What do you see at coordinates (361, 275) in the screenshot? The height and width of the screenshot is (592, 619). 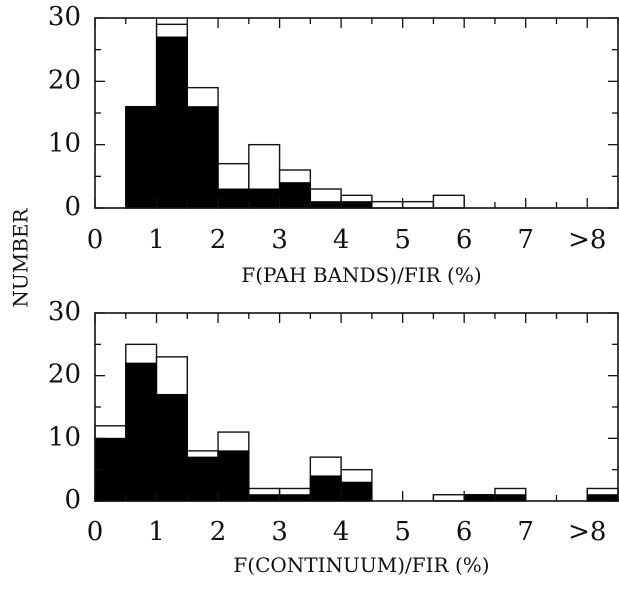 I see `x-axis-label: F(PAH BANDS)/FIR (%)` at bounding box center [361, 275].